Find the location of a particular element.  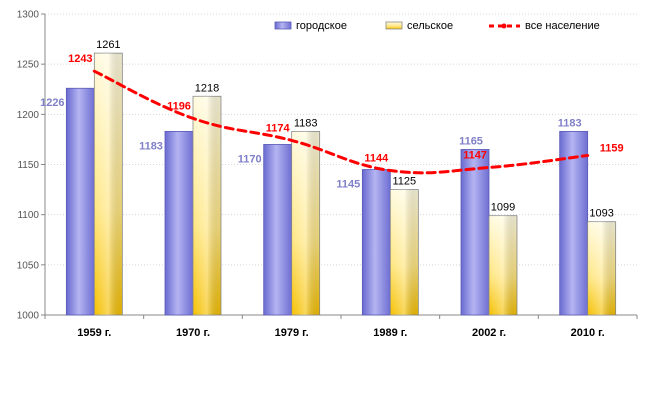

data-label-rural-5: 1093 is located at coordinates (601, 214).